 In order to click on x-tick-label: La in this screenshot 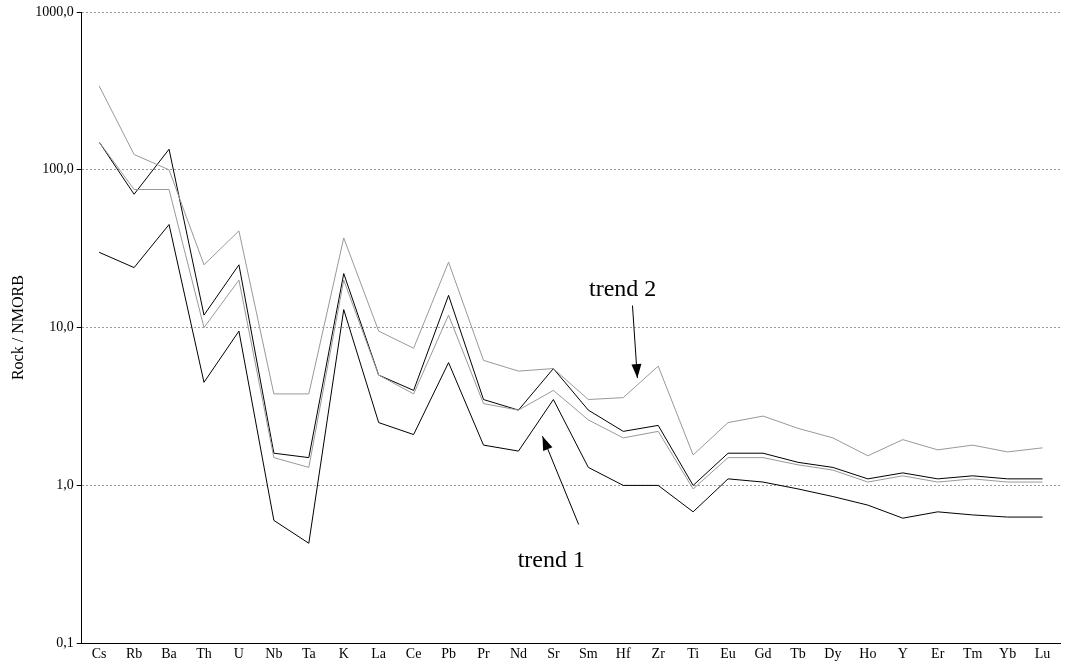, I will do `click(379, 654)`.